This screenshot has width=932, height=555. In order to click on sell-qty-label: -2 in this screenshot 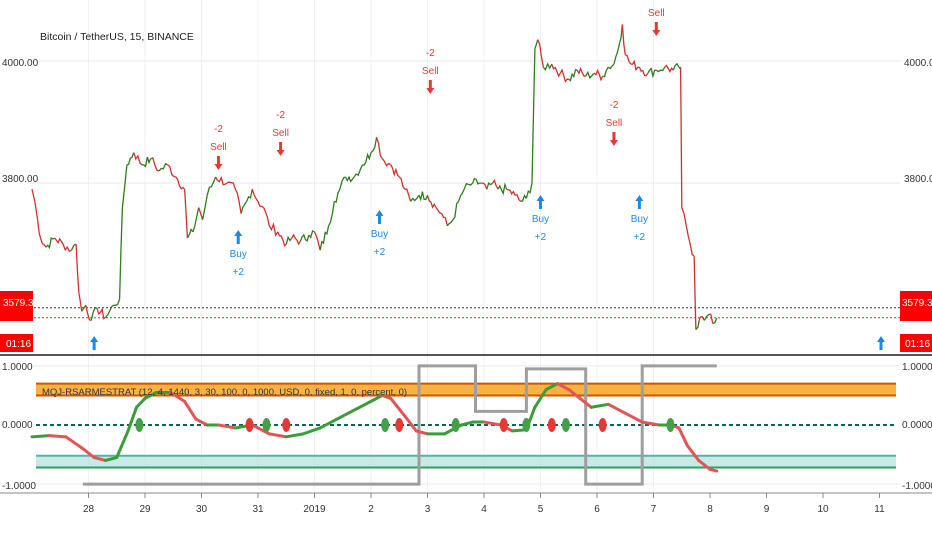, I will do `click(218, 129)`.